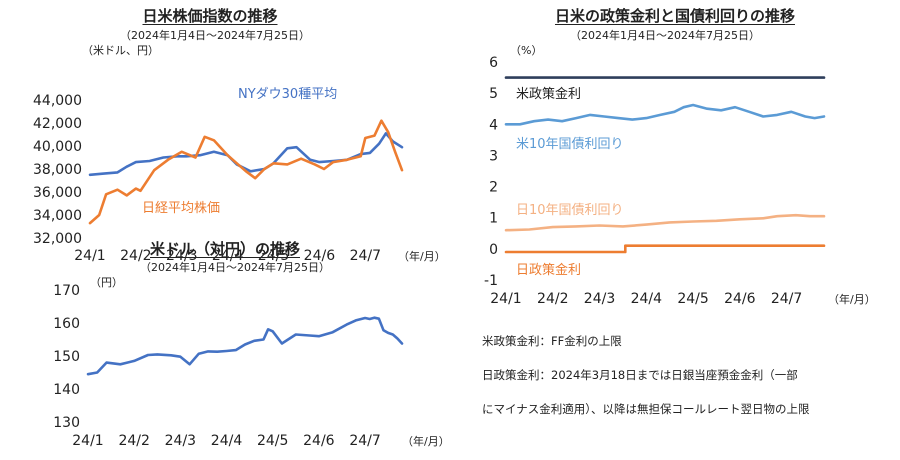 Image resolution: width=900 pixels, height=460 pixels. I want to click on y-tick-label: 0, so click(493, 250).